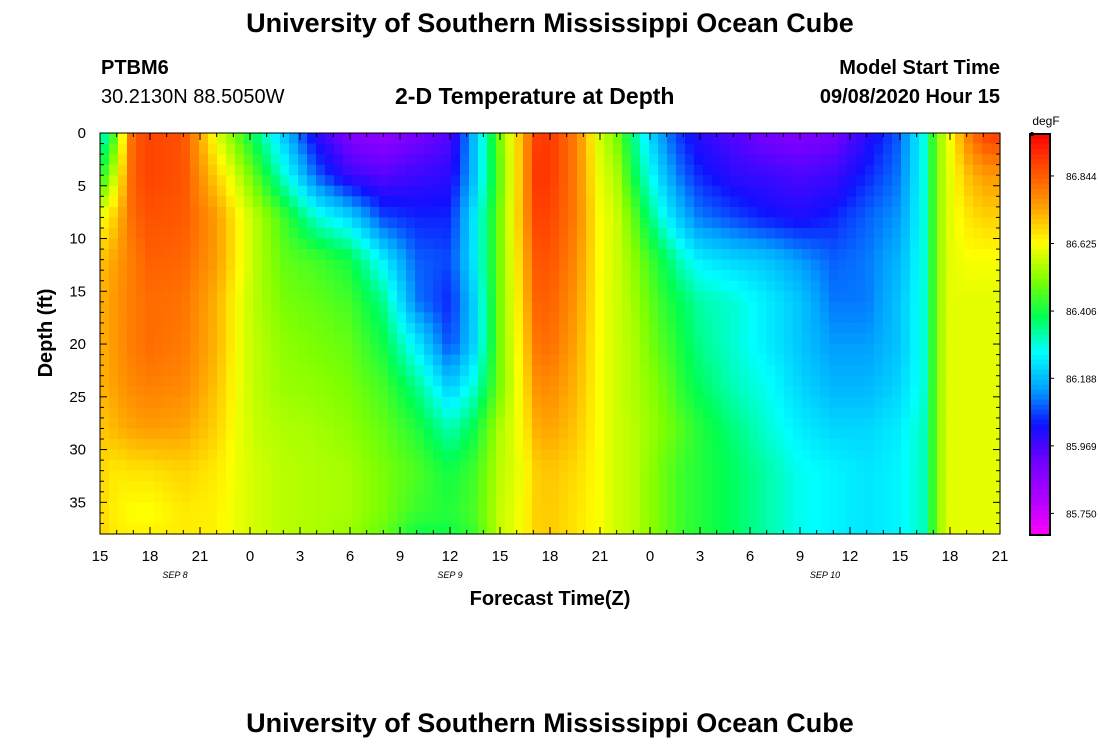 The height and width of the screenshot is (750, 1100). I want to click on colorbar-top-marker, so click(1032, 134).